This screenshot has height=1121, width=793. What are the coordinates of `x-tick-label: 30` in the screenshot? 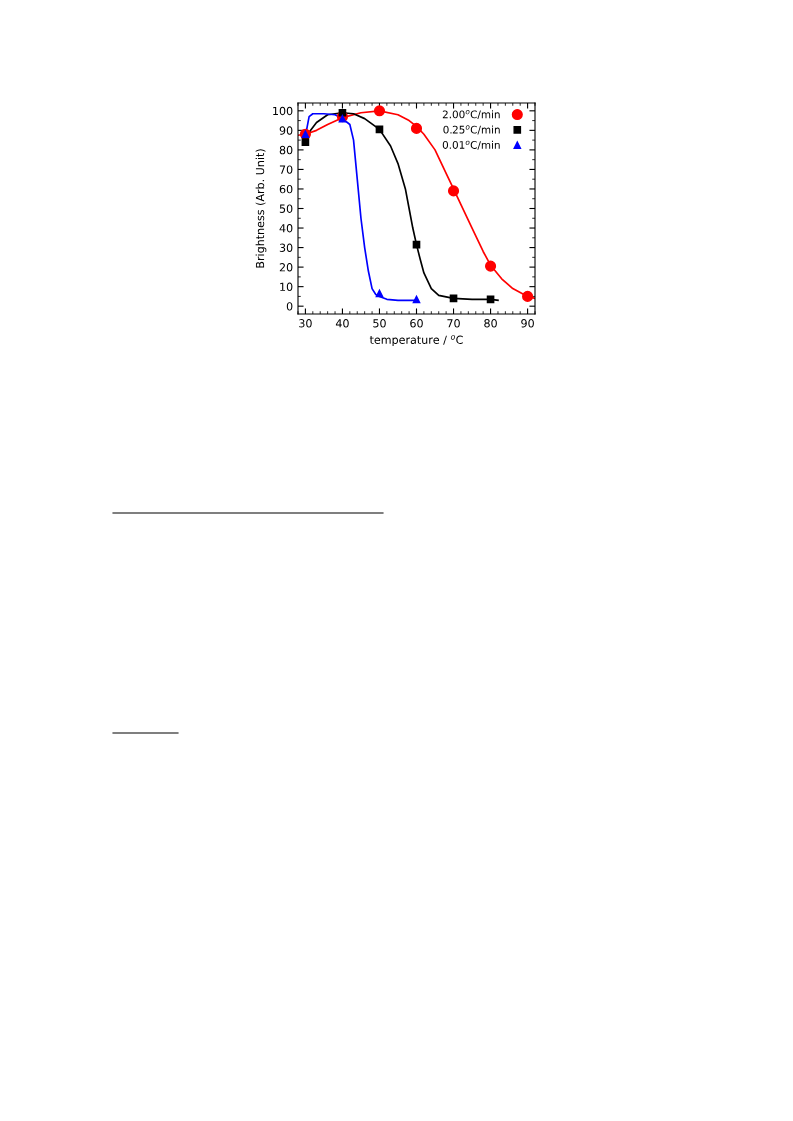 It's located at (305, 323).